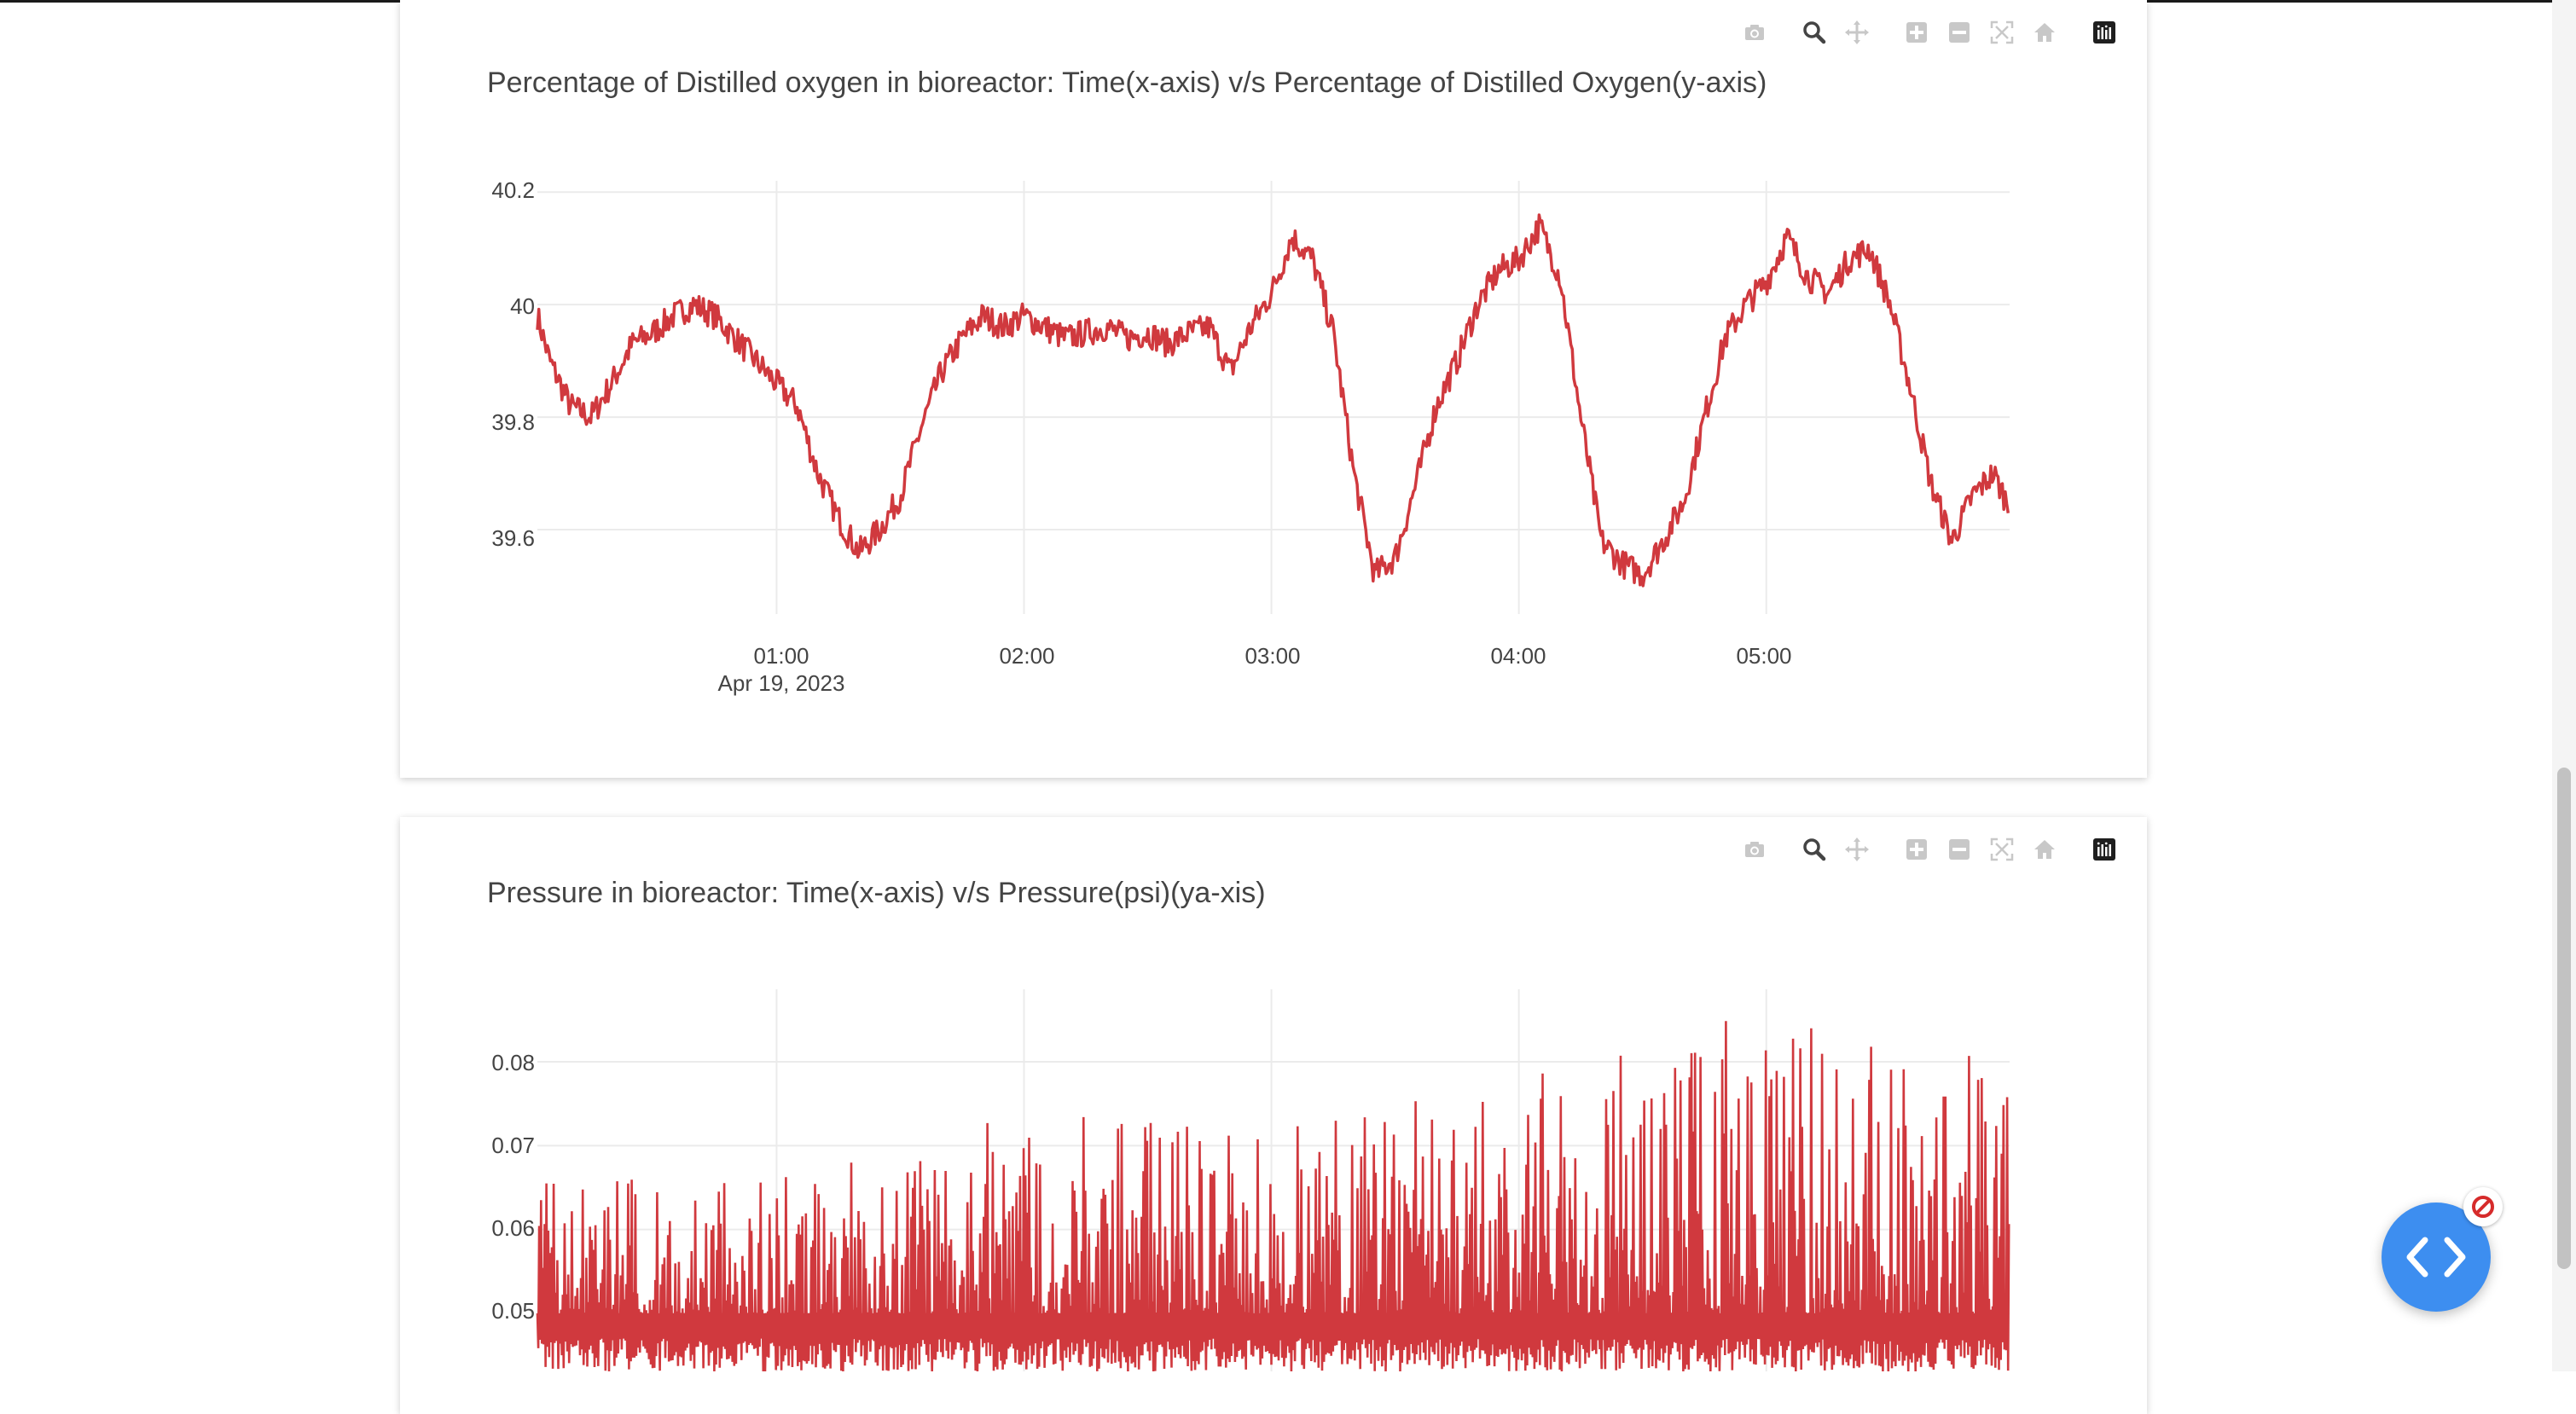 The width and height of the screenshot is (2576, 1414). What do you see at coordinates (2564, 1018) in the screenshot?
I see `scrollbar-thumb` at bounding box center [2564, 1018].